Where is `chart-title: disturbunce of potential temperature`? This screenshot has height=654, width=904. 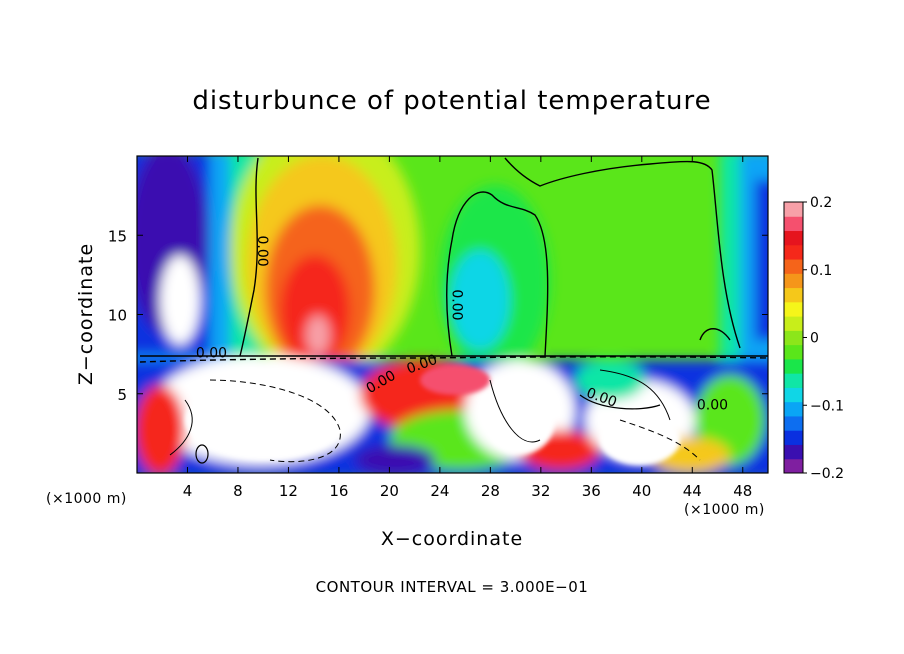 chart-title: disturbunce of potential temperature is located at coordinates (452, 101).